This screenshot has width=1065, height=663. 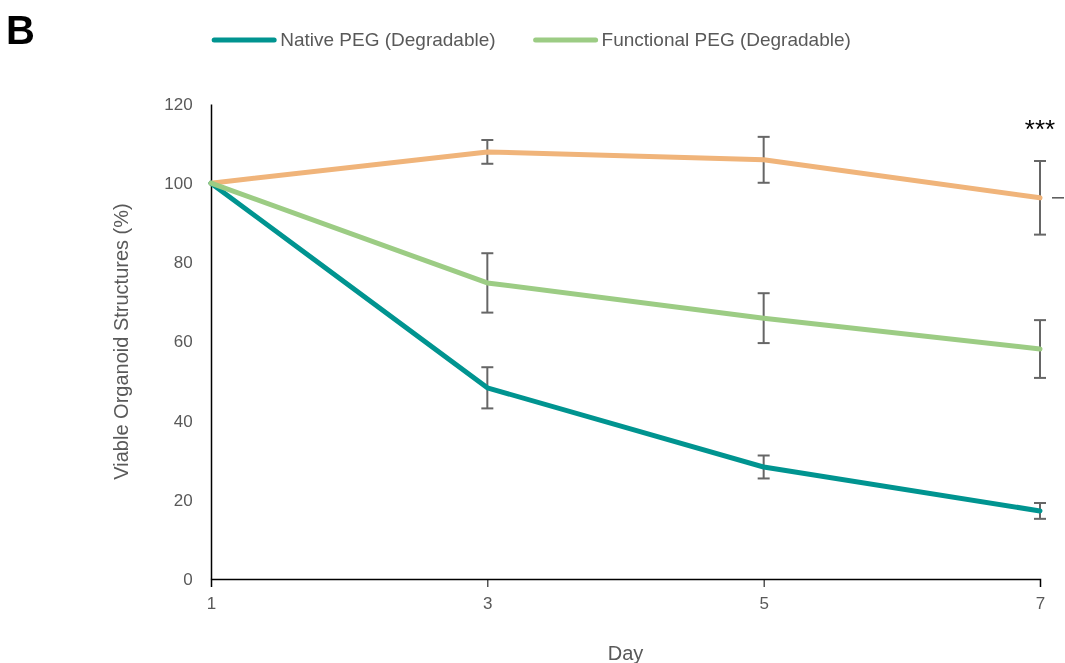 What do you see at coordinates (488, 603) in the screenshot?
I see `x-tick-label: 3` at bounding box center [488, 603].